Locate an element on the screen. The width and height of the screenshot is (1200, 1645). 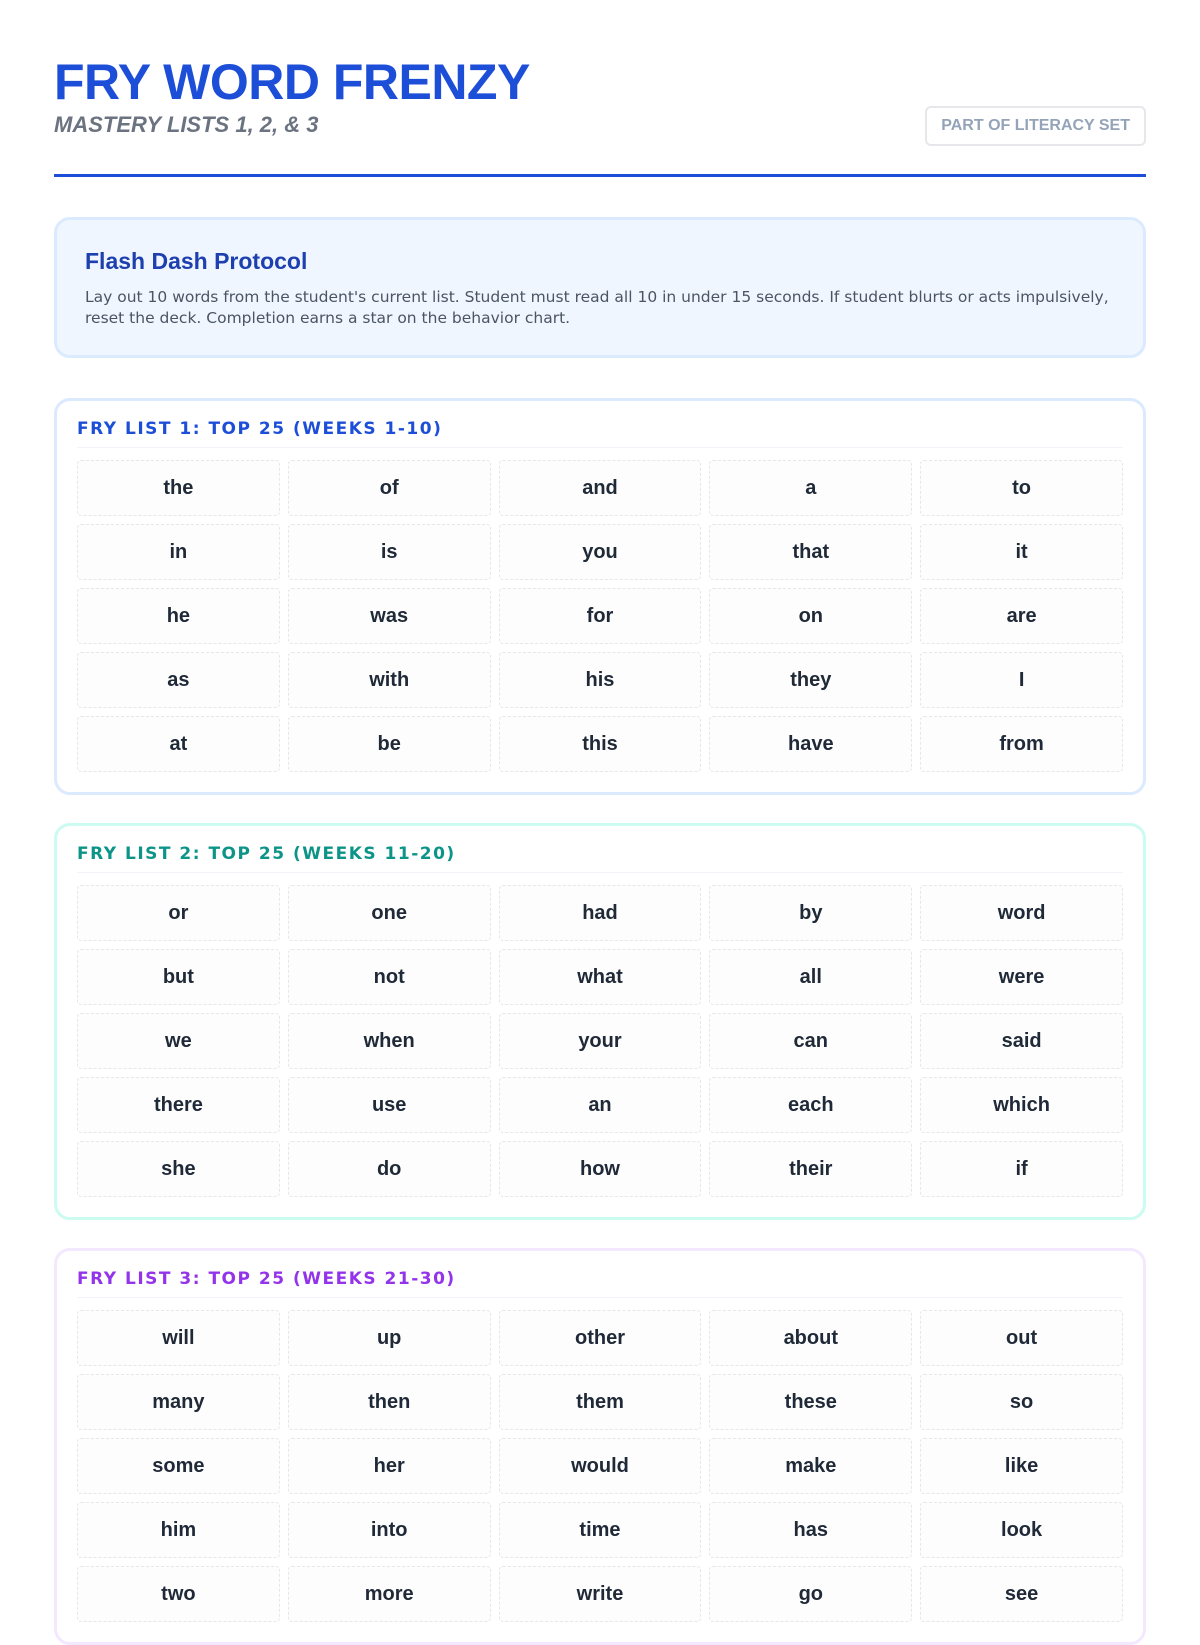
word-card: they is located at coordinates (811, 680).